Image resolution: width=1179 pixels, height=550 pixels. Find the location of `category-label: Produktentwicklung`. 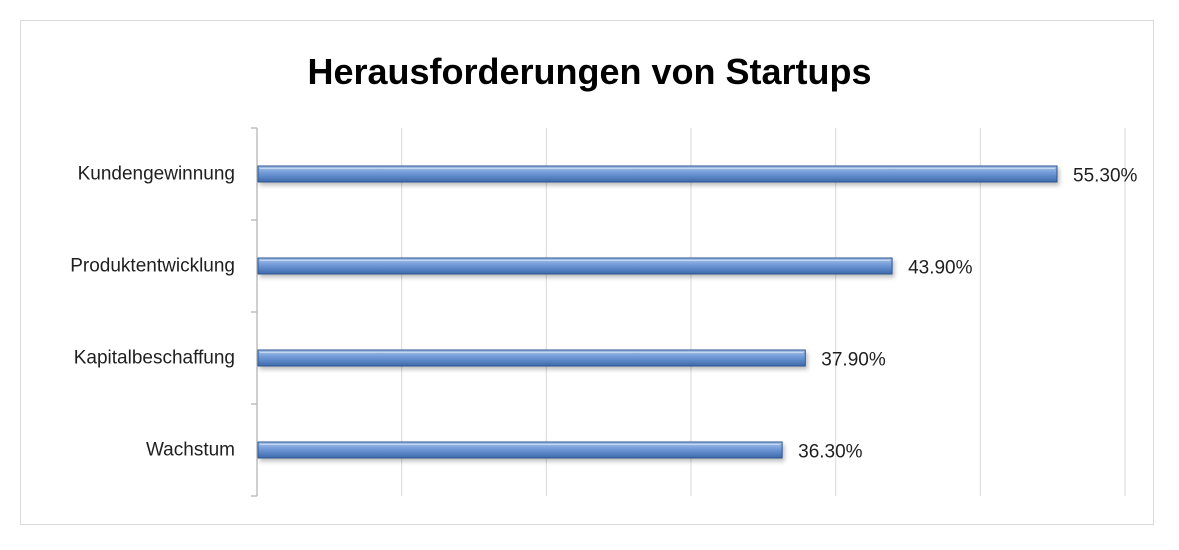

category-label: Produktentwicklung is located at coordinates (152, 266).